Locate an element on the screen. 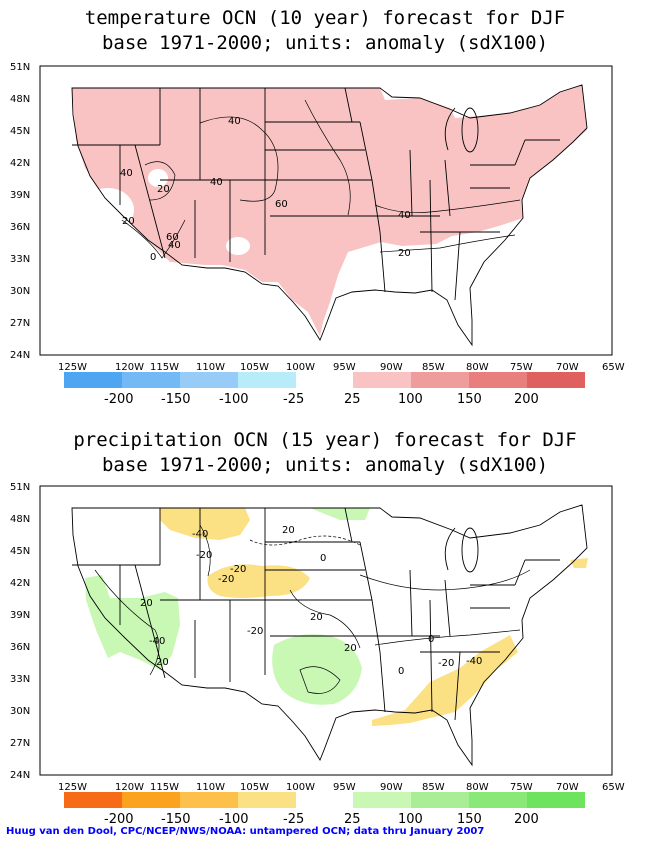  lon-label: 100W is located at coordinates (300, 367).